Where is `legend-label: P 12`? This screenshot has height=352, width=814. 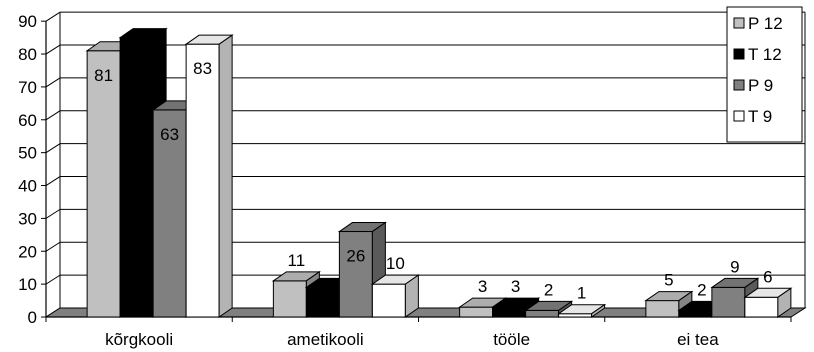
legend-label: P 12 is located at coordinates (765, 23).